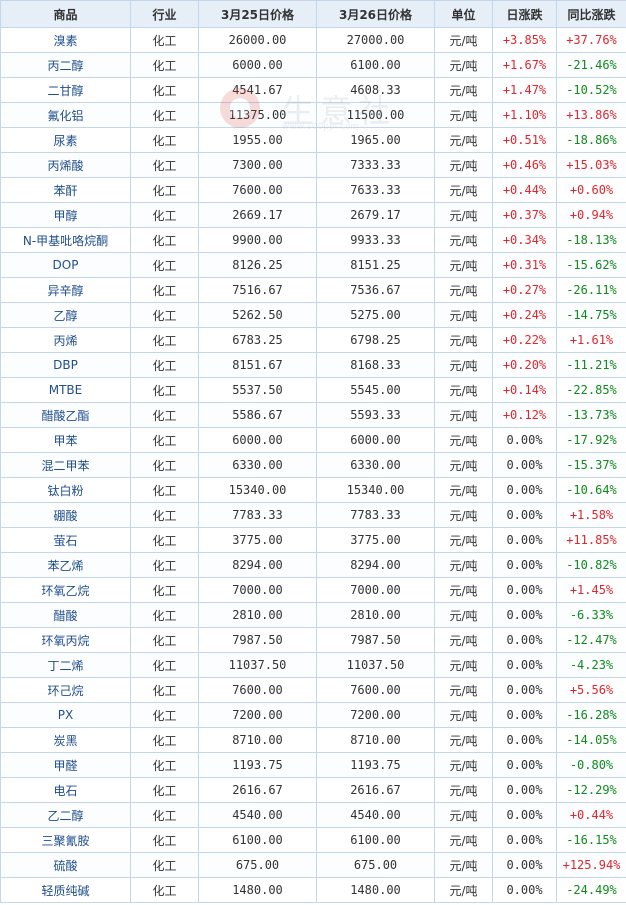 Image resolution: width=626 pixels, height=905 pixels. What do you see at coordinates (524, 140) in the screenshot?
I see `daily-change: +0.51%` at bounding box center [524, 140].